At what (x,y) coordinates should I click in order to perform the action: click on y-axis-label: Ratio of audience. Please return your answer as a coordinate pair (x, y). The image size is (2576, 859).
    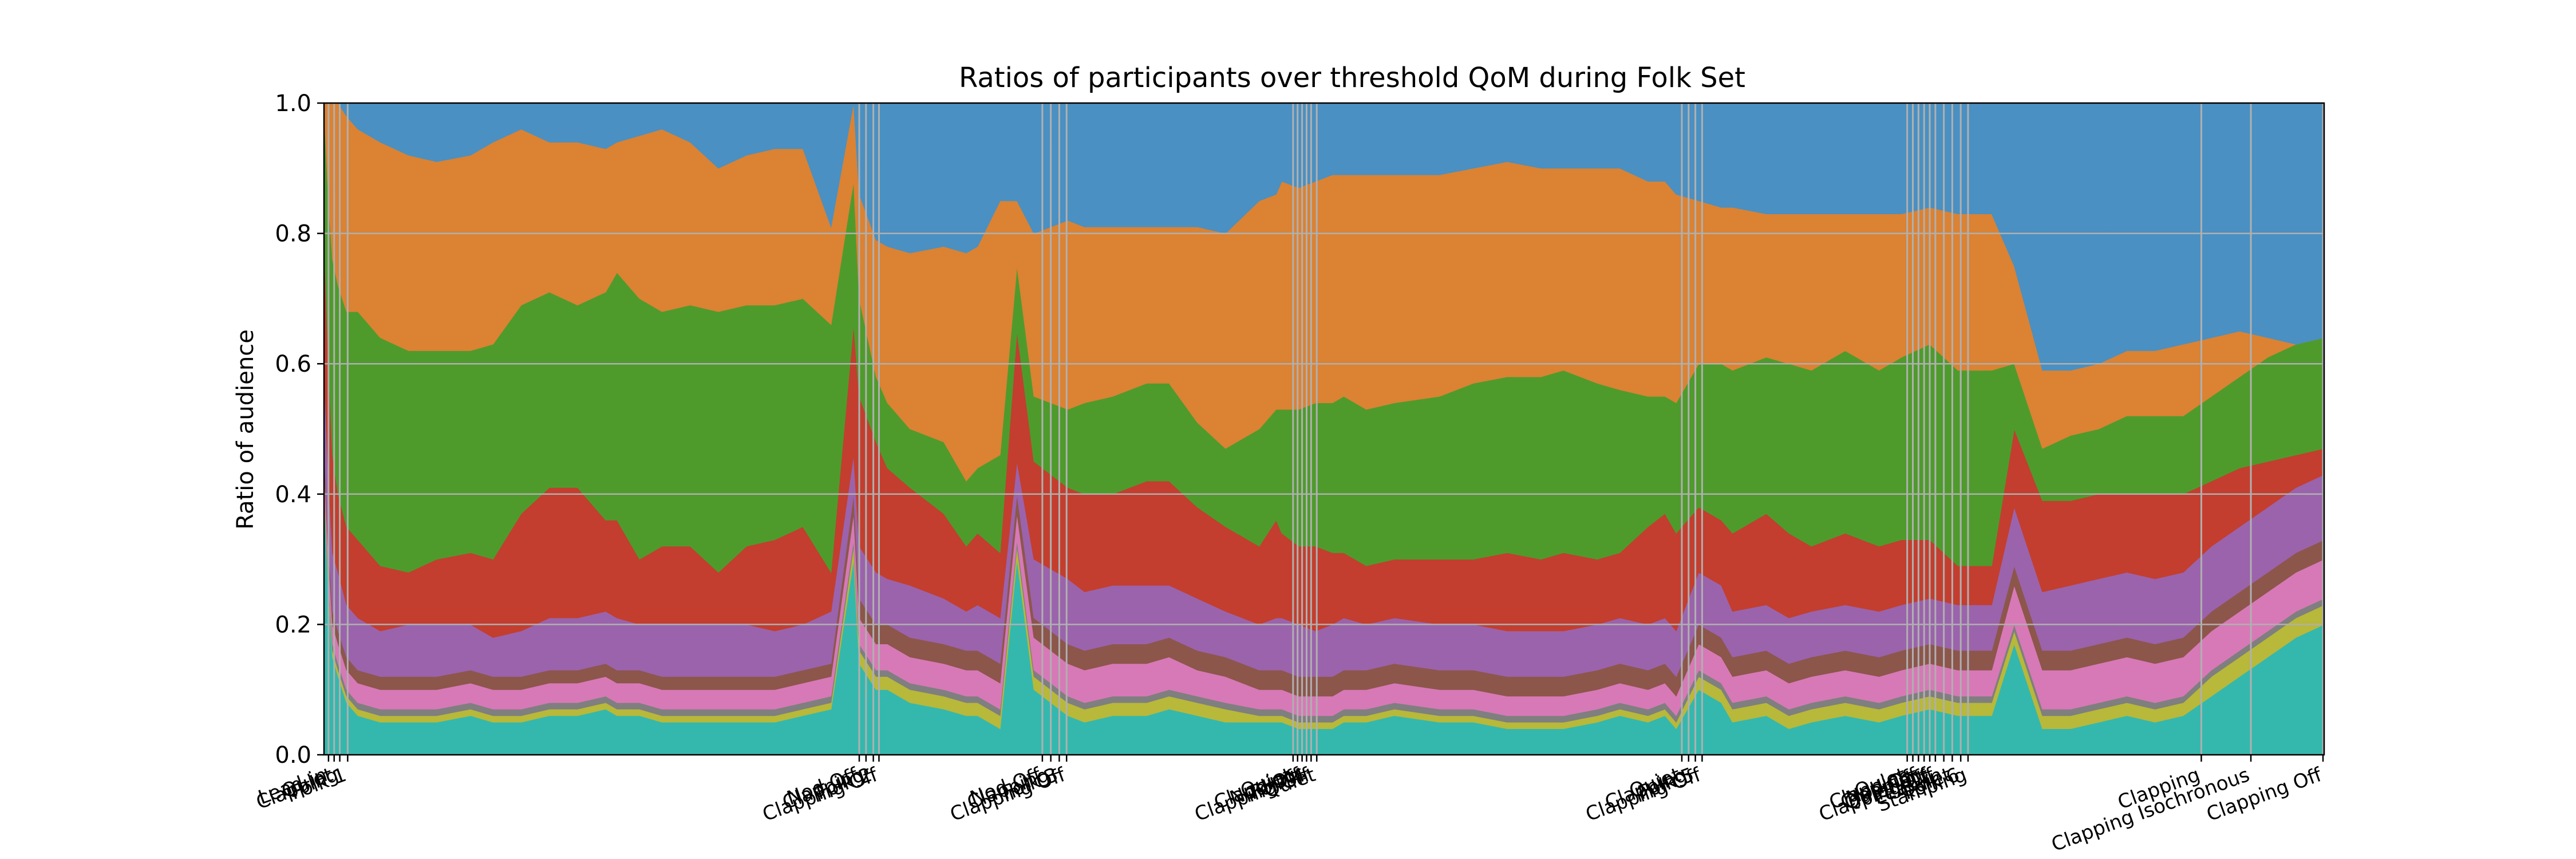
    Looking at the image, I should click on (245, 429).